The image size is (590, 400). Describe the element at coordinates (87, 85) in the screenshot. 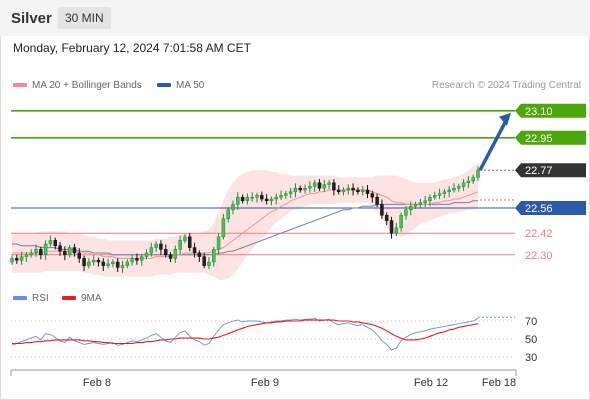

I see `legend-ma20-label: MA 20 + Bollinger Bands` at that location.